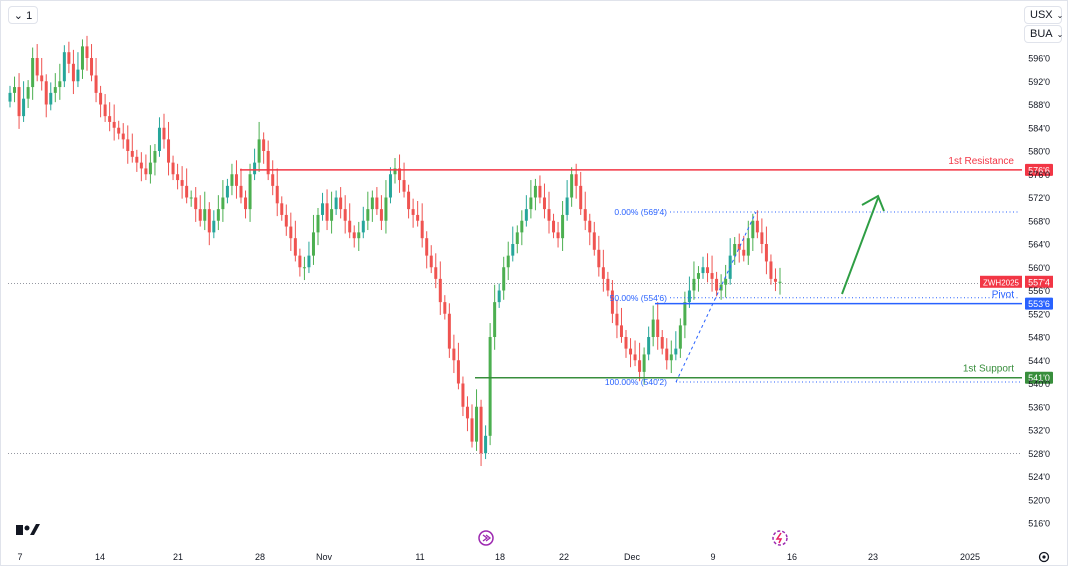  Describe the element at coordinates (1039, 175) in the screenshot. I see `y-tick-label: 576'0` at that location.